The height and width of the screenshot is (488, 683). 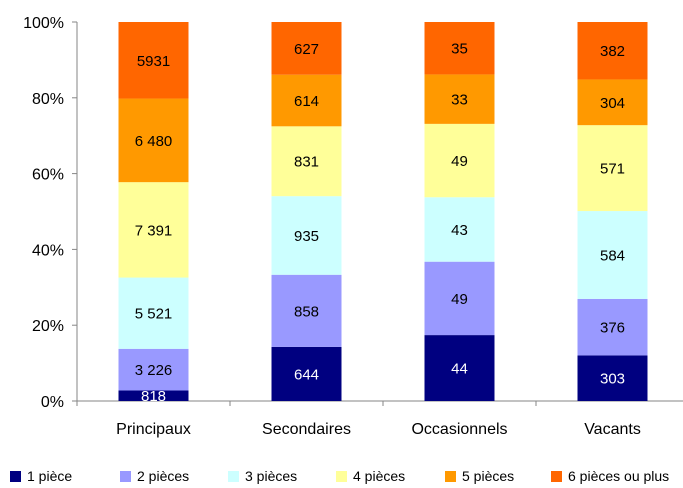 What do you see at coordinates (488, 476) in the screenshot?
I see `legend-label: 5 pièces` at bounding box center [488, 476].